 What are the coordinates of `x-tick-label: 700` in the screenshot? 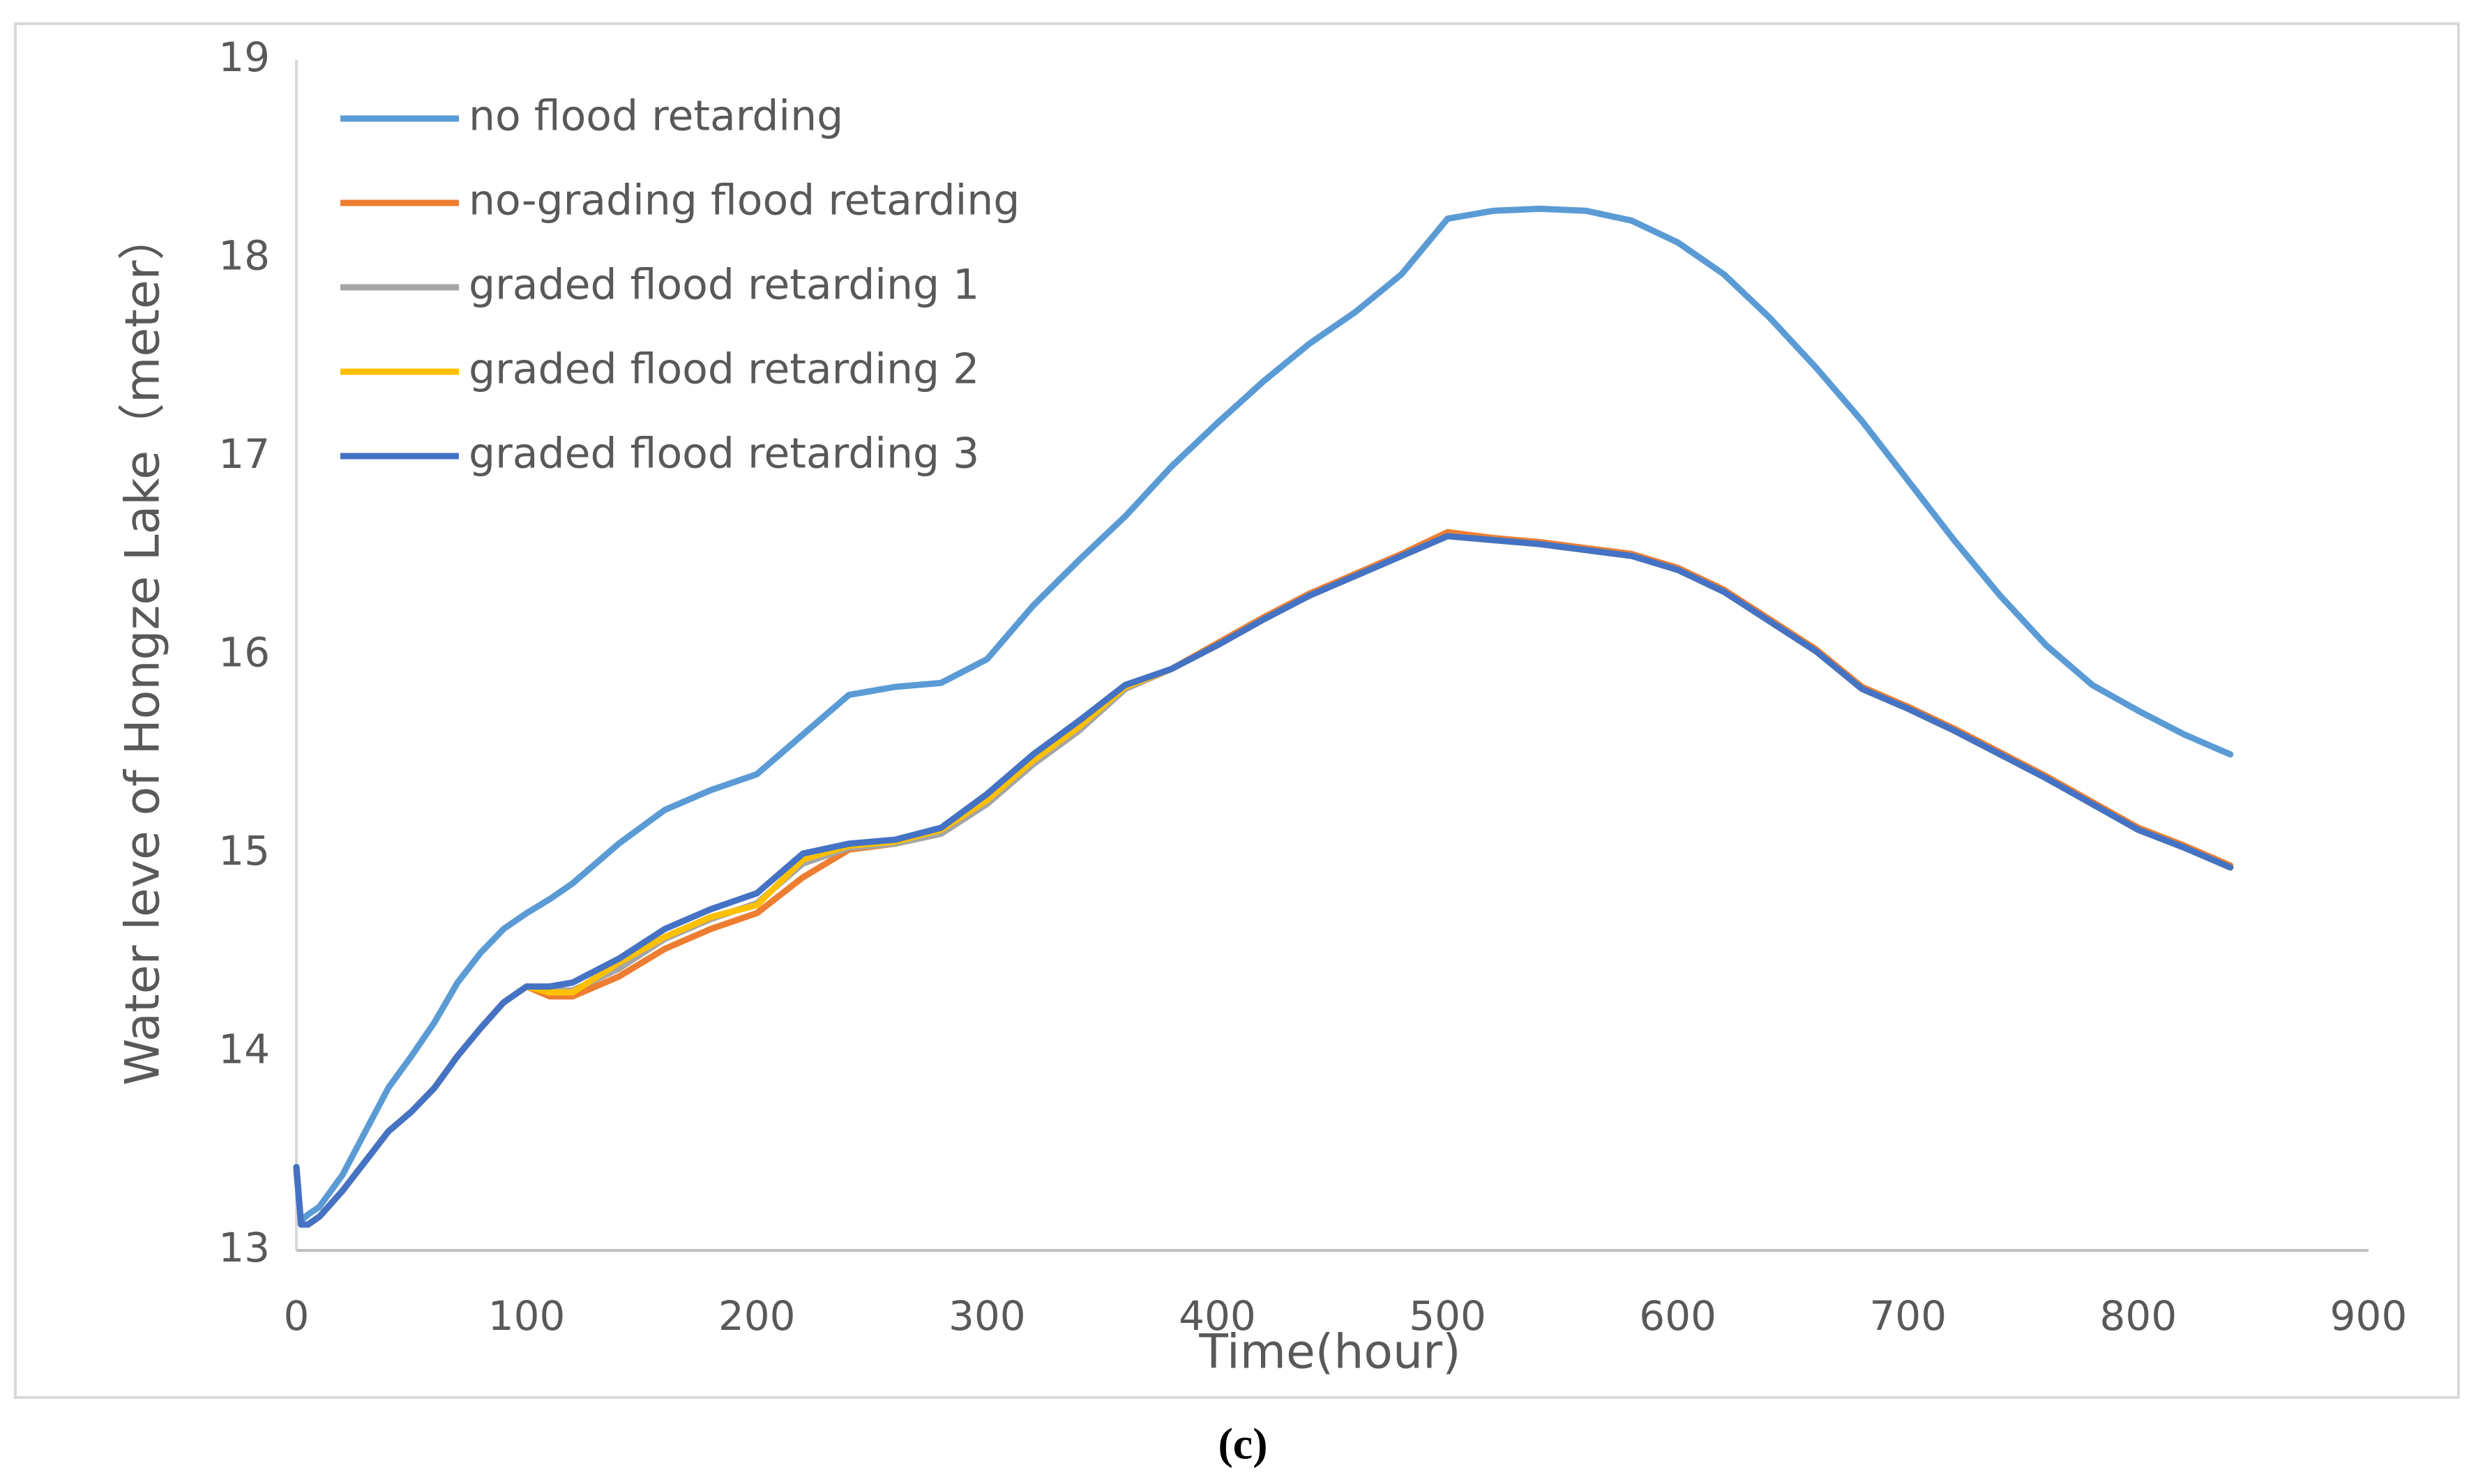 It's located at (1908, 1316).